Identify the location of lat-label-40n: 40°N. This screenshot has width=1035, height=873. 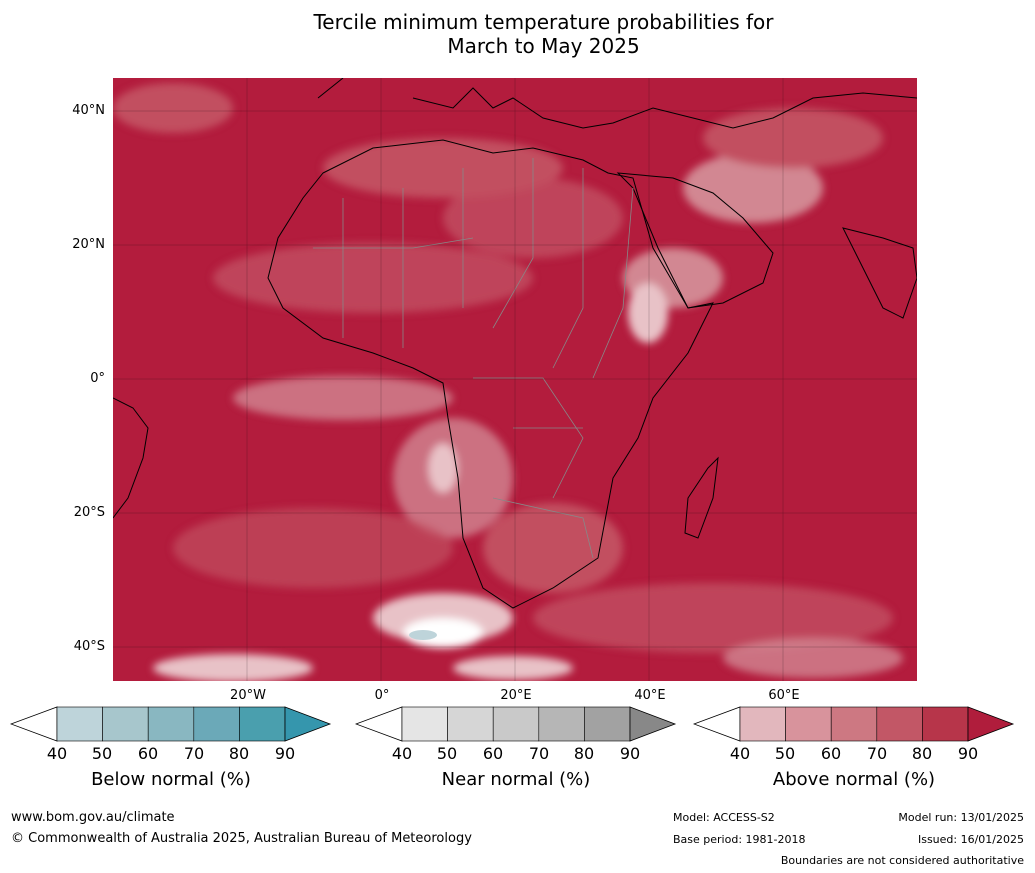
(88, 110).